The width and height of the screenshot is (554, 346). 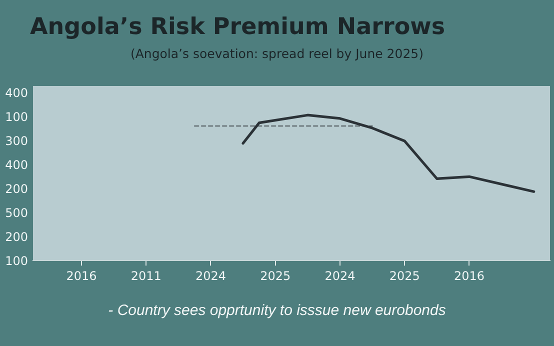 I want to click on text: 500, so click(x=16, y=213).